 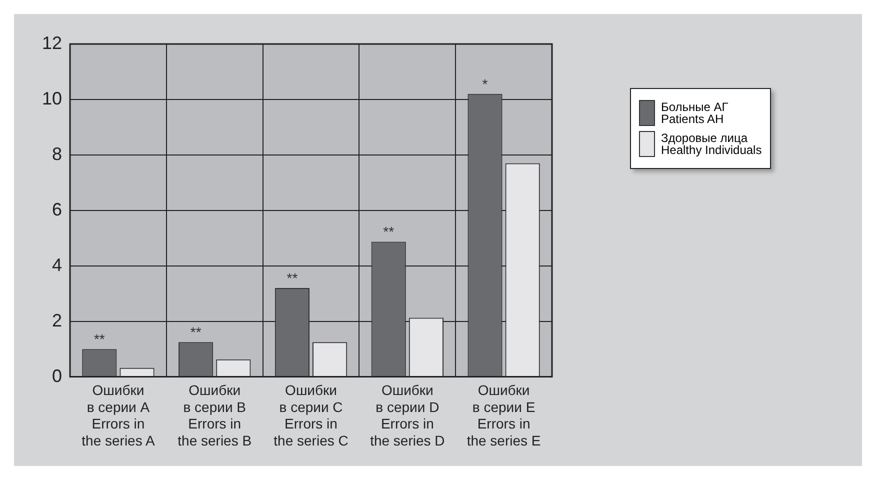 What do you see at coordinates (694, 113) in the screenshot?
I see `legend-label: Больные АГ Patients AH` at bounding box center [694, 113].